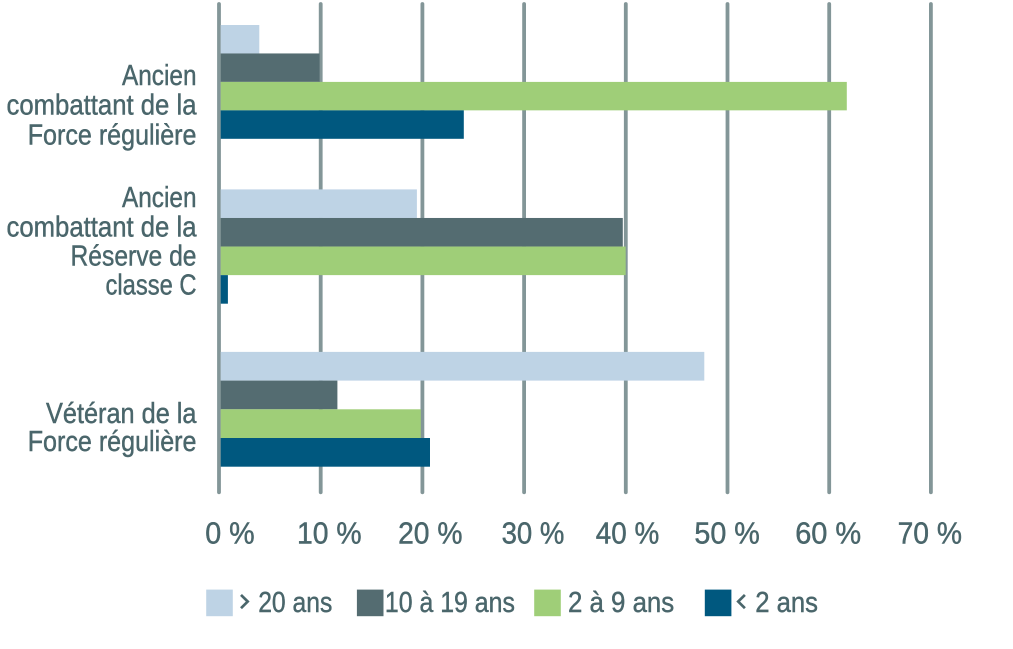 The image size is (1013, 649). I want to click on svg-text: classe C, so click(151, 286).